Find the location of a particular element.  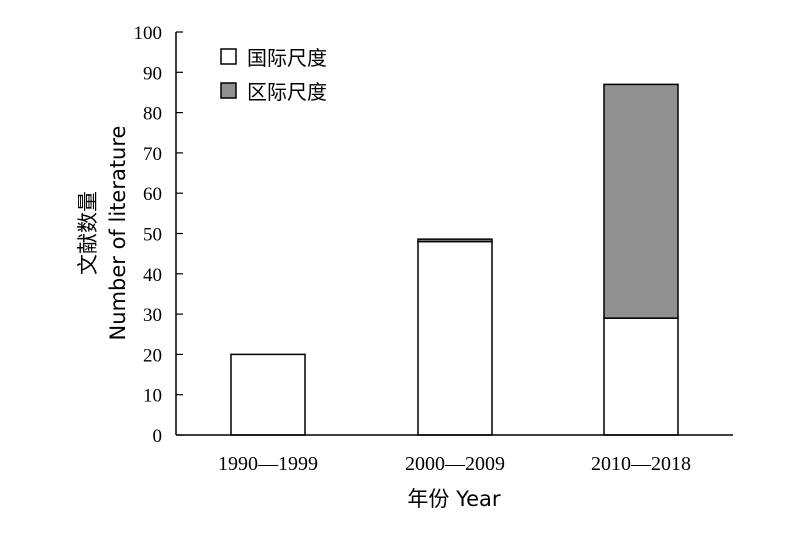

y-axis-title-cn: 文献数量 is located at coordinates (88, 233).